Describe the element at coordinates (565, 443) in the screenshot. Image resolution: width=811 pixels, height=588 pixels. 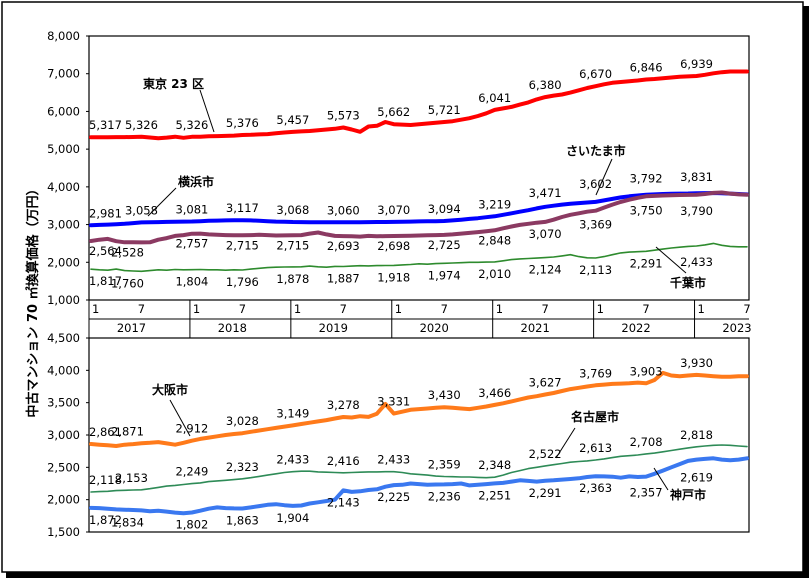
I see `series-name-leader-nagoya` at that location.